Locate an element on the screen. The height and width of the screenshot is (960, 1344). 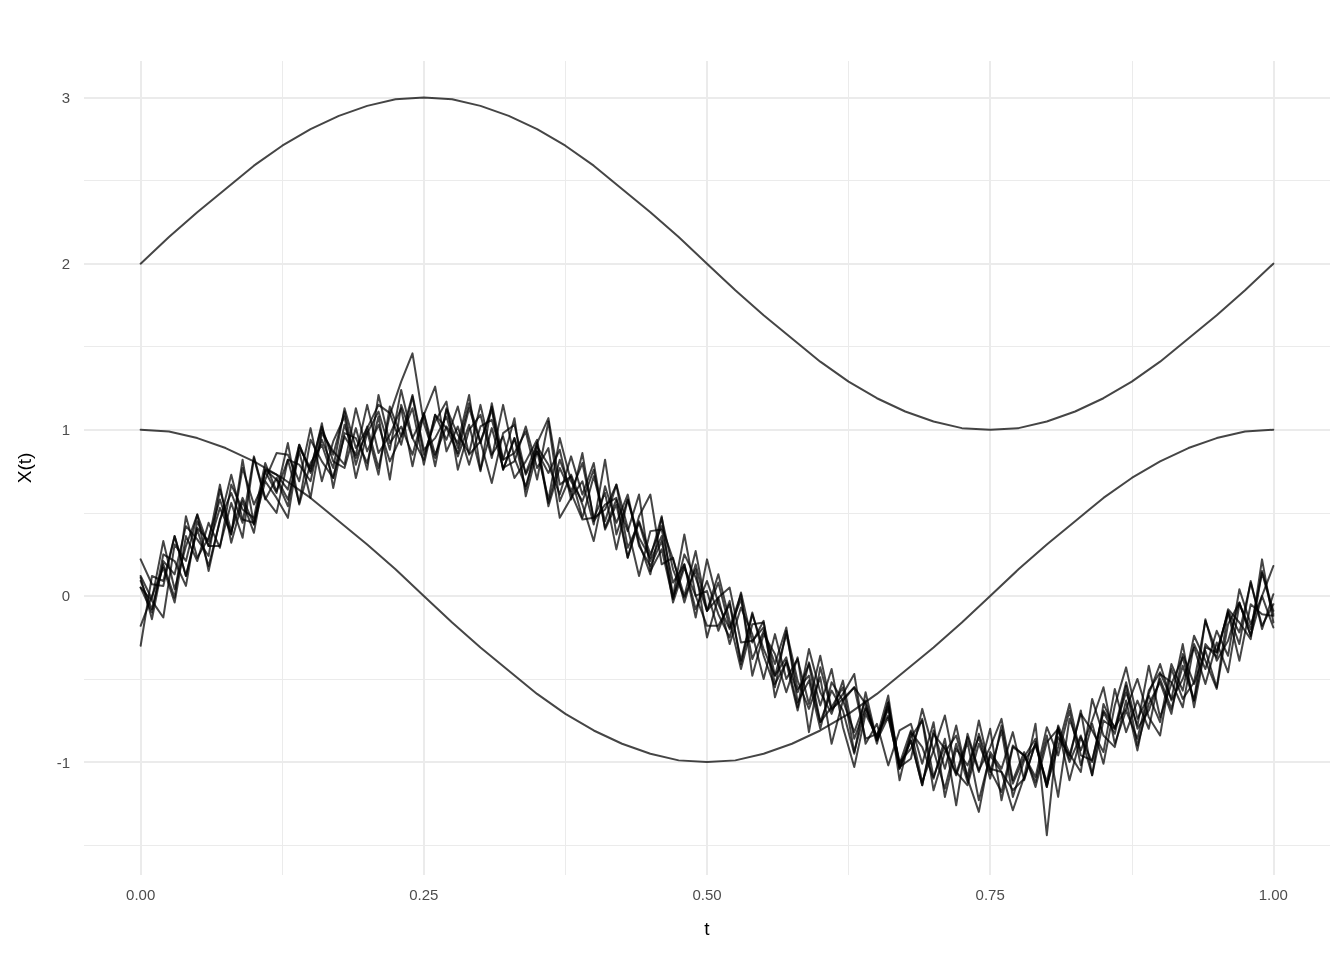
x-tick-label: 0.00 is located at coordinates (141, 894).